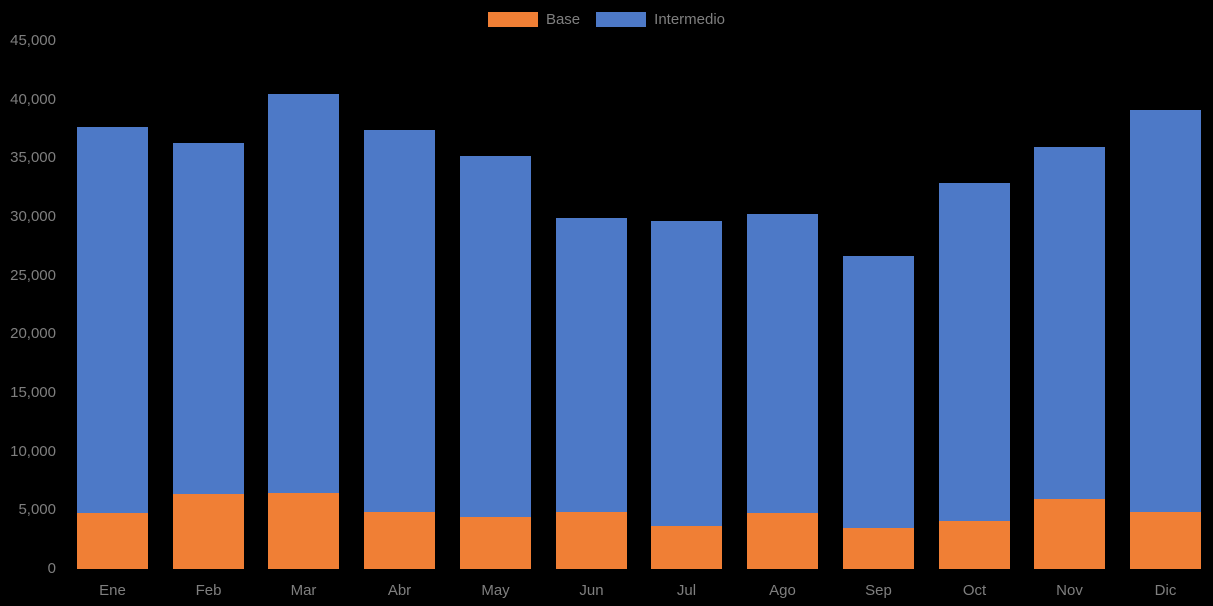 Image resolution: width=1213 pixels, height=606 pixels. I want to click on x-axis-tick-label: Oct, so click(974, 590).